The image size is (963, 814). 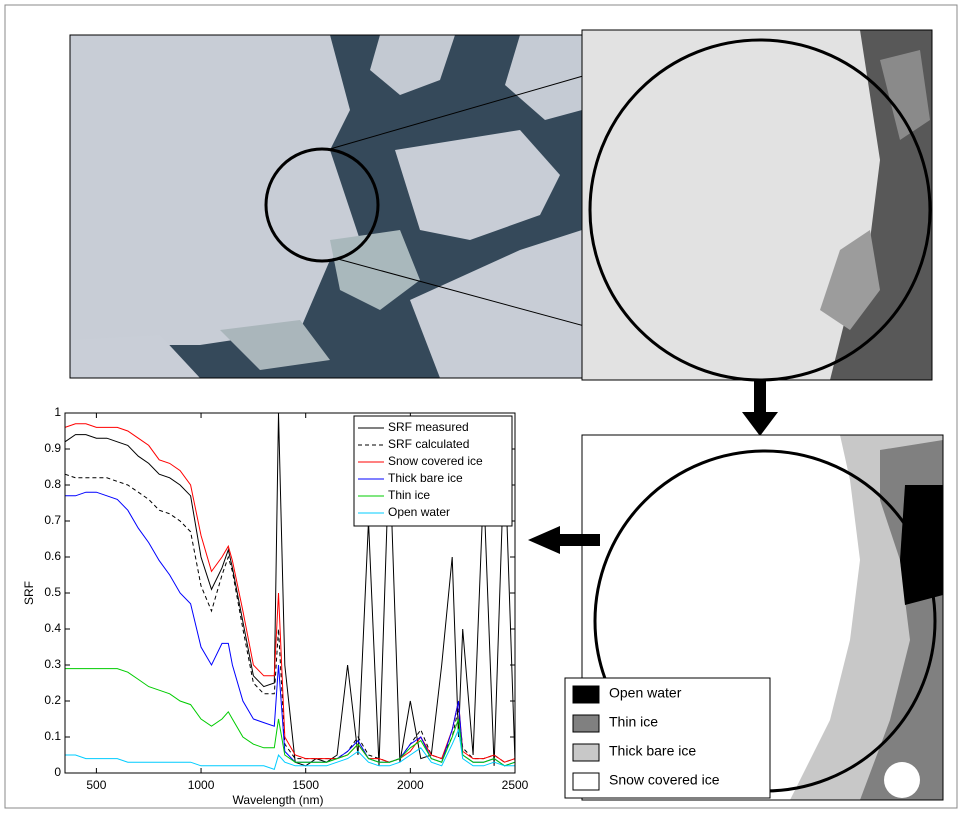 I want to click on zoom-circle, so click(x=322, y=205).